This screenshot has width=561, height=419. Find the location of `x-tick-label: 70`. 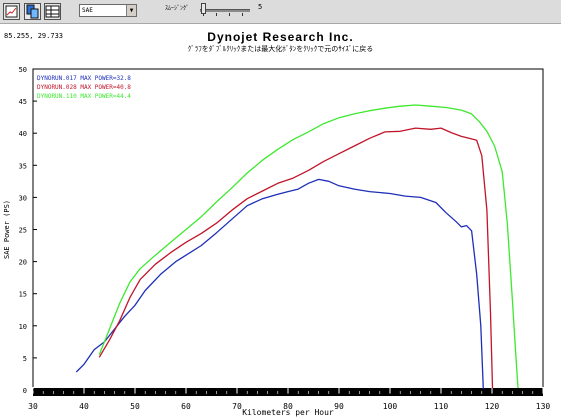

x-tick-label: 70 is located at coordinates (237, 406).